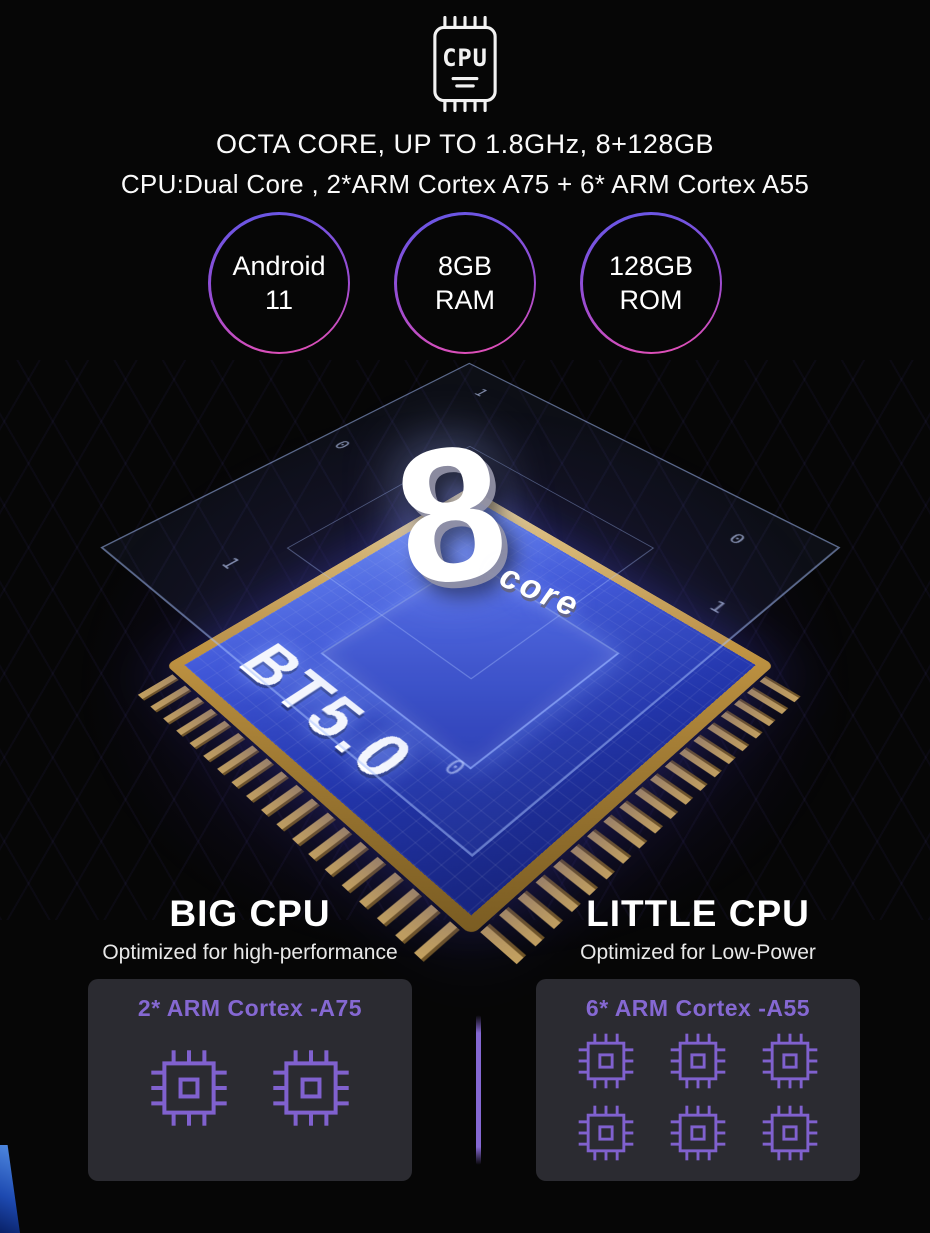 The height and width of the screenshot is (1233, 930). I want to click on little-cpu-card: 6* ARM Cortex -A55, so click(698, 1080).